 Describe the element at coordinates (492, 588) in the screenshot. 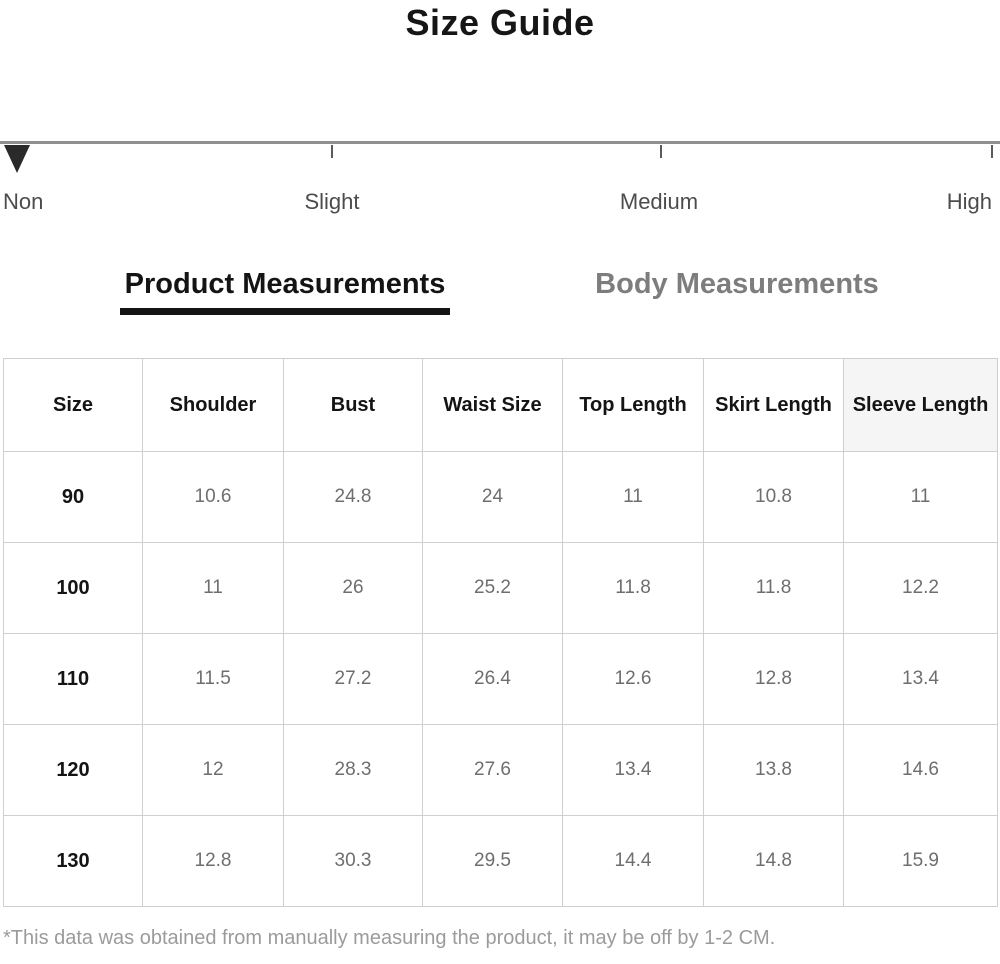

I see `value-cell: 25.2` at that location.